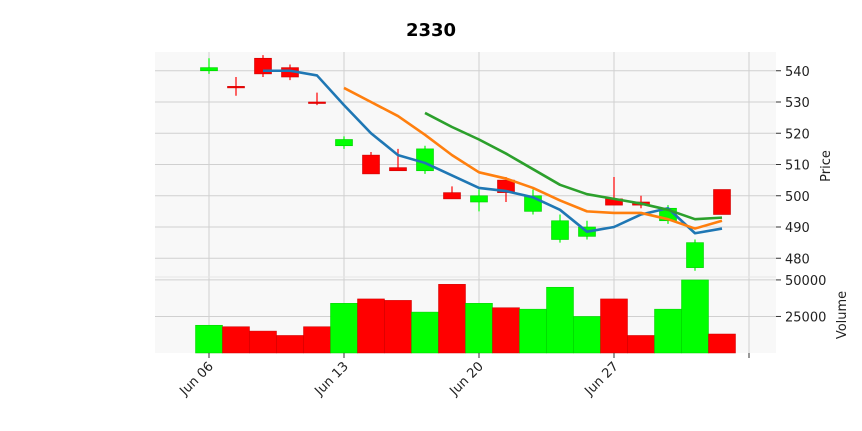  What do you see at coordinates (573, 166) in the screenshot?
I see `ma20-line` at bounding box center [573, 166].